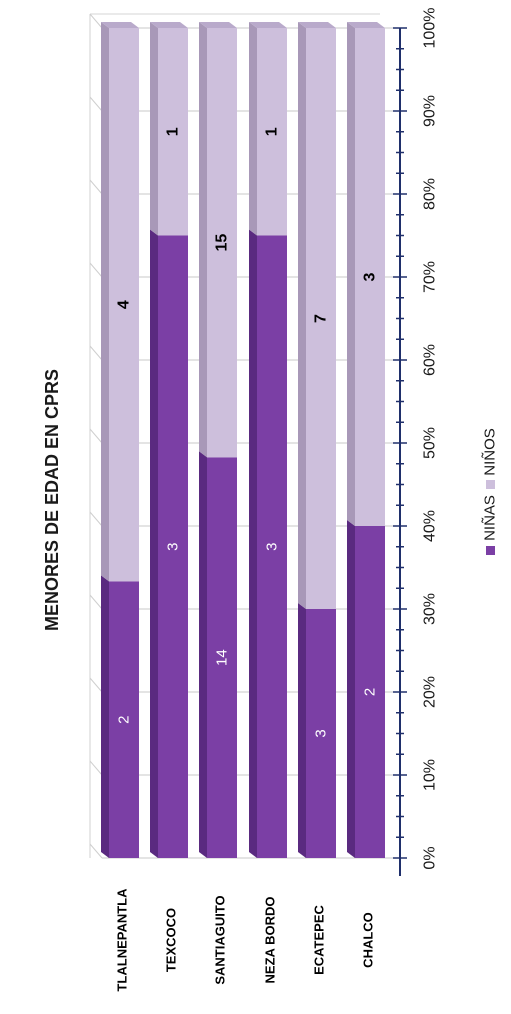  Describe the element at coordinates (220, 939) in the screenshot. I see `category-label: SANTIAGUITO` at that location.